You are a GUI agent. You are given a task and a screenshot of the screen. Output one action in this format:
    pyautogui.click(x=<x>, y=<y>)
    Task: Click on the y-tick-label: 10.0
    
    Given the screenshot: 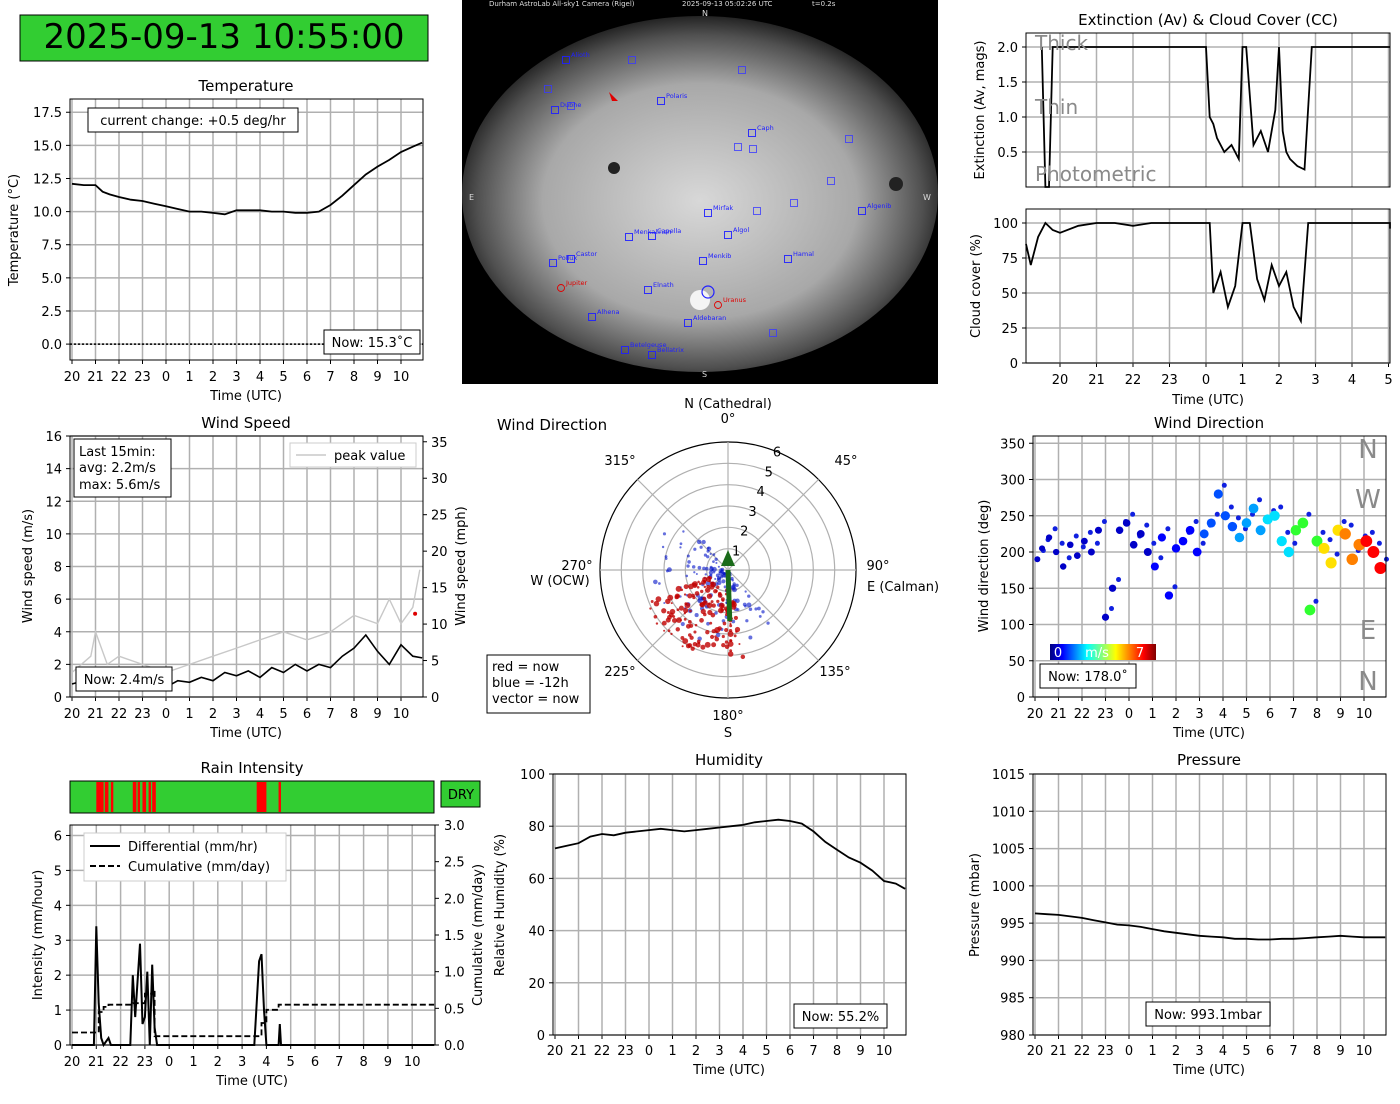 What is the action you would take?
    pyautogui.click(x=47, y=213)
    